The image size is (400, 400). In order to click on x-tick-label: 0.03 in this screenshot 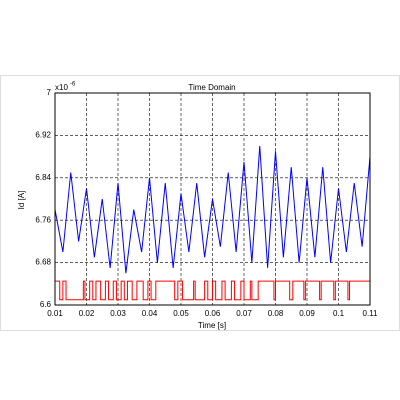, I will do `click(118, 313)`.